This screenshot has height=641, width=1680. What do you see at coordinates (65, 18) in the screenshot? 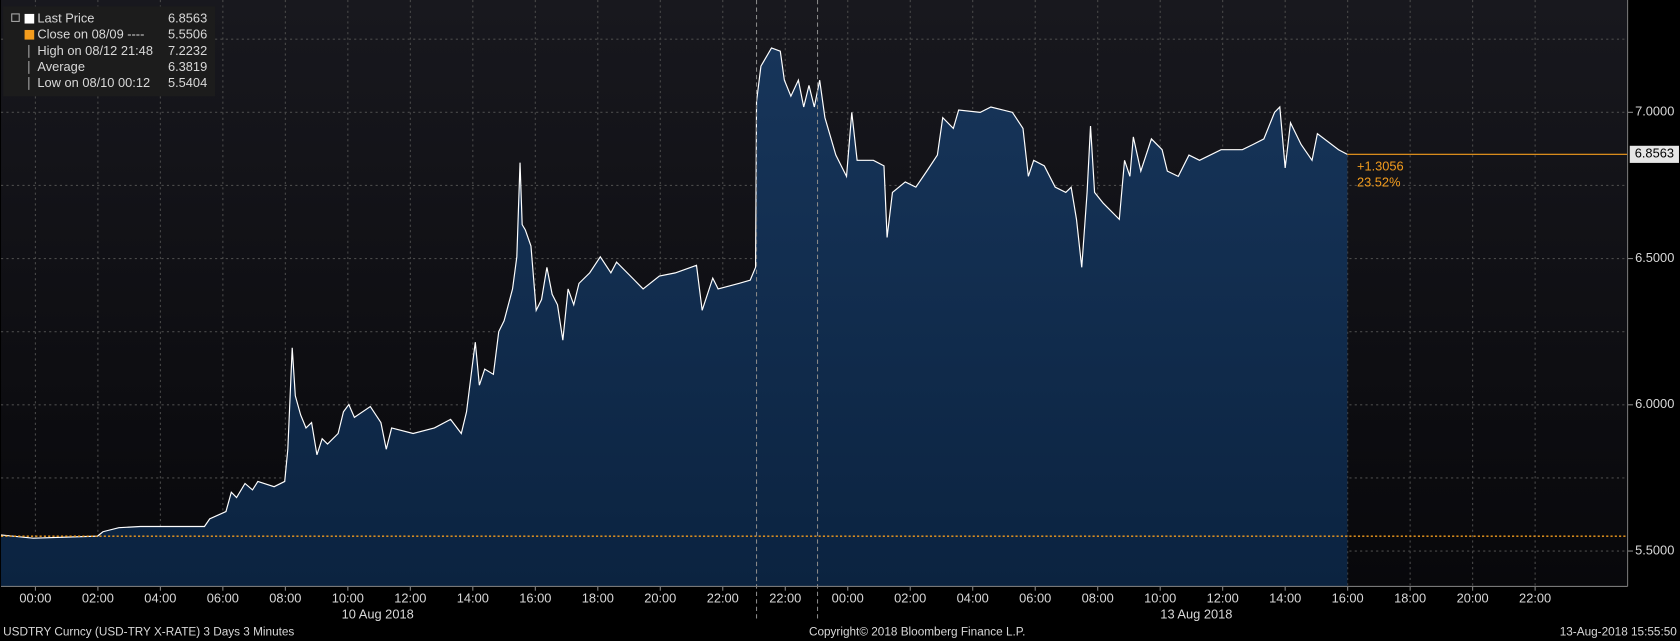
I see `legend-label: Last Price` at bounding box center [65, 18].